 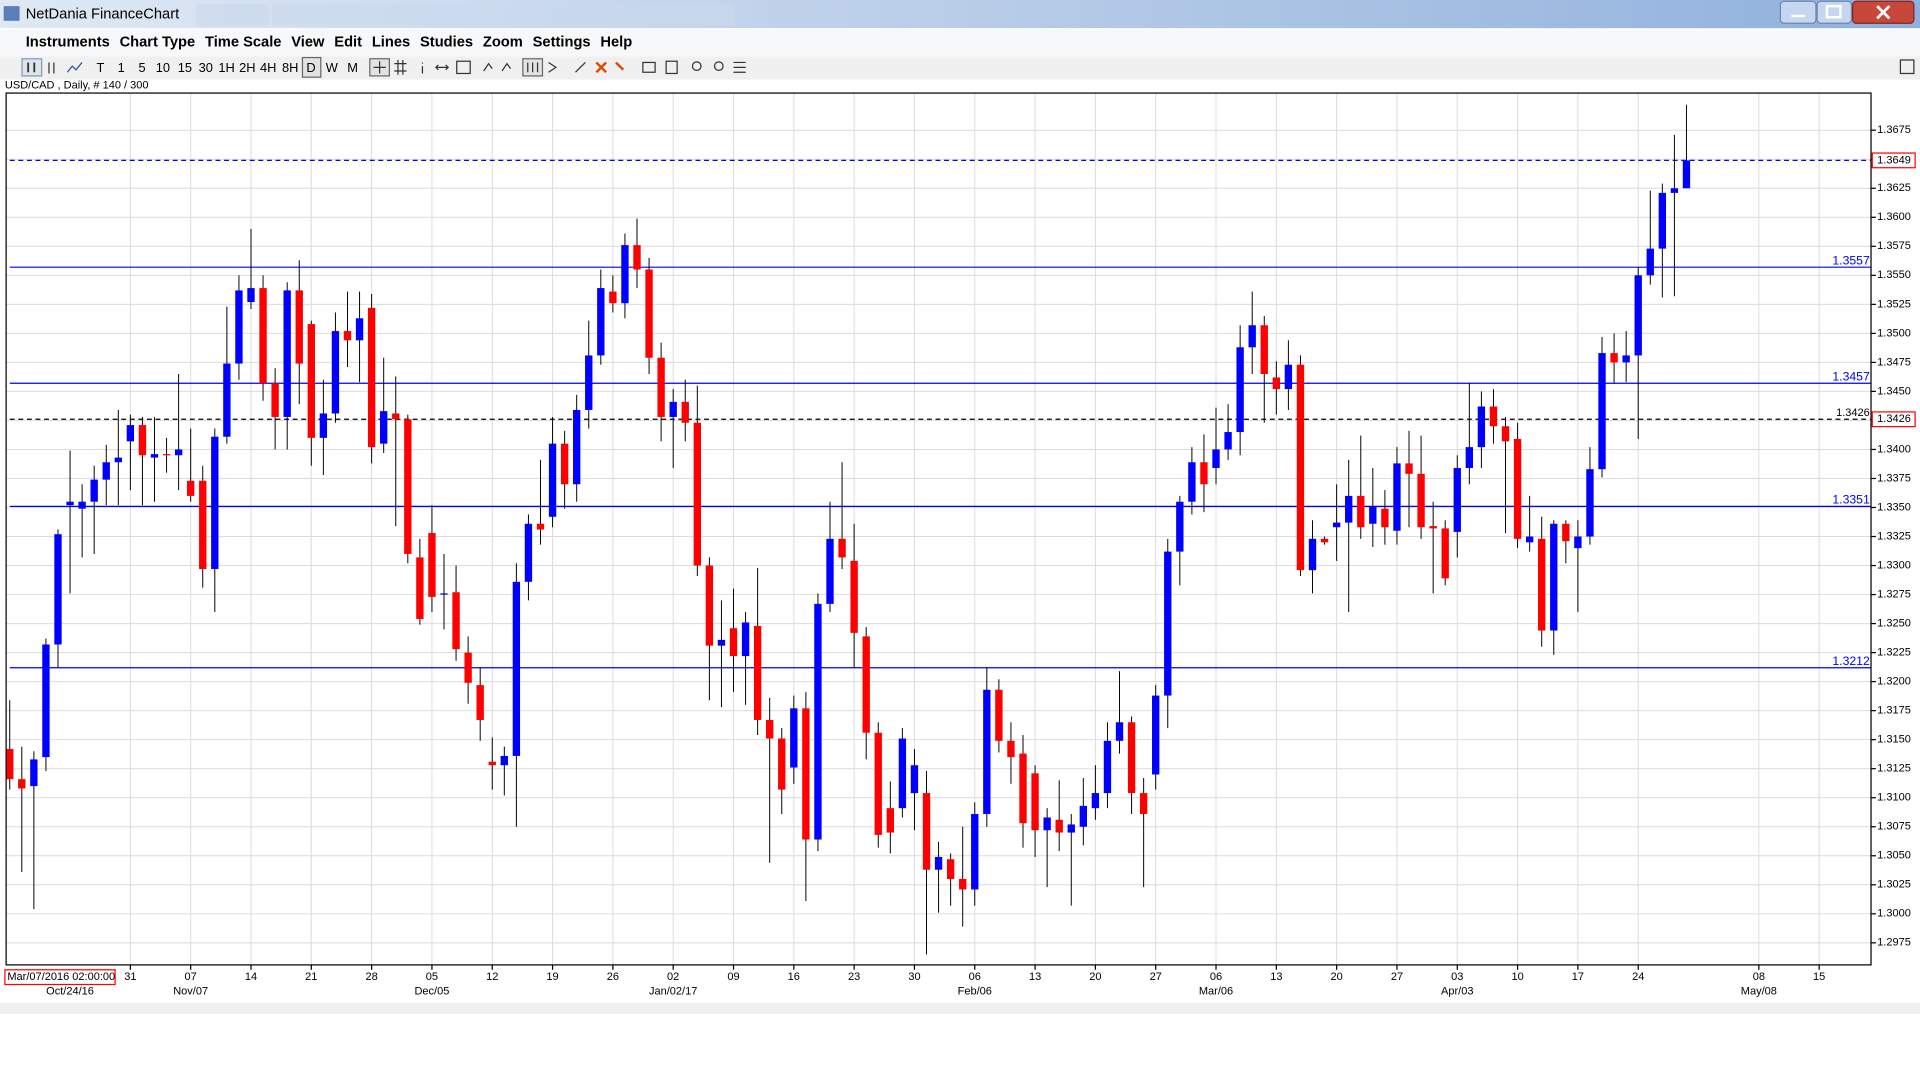 I want to click on menu-item: Lines, so click(x=391, y=43).